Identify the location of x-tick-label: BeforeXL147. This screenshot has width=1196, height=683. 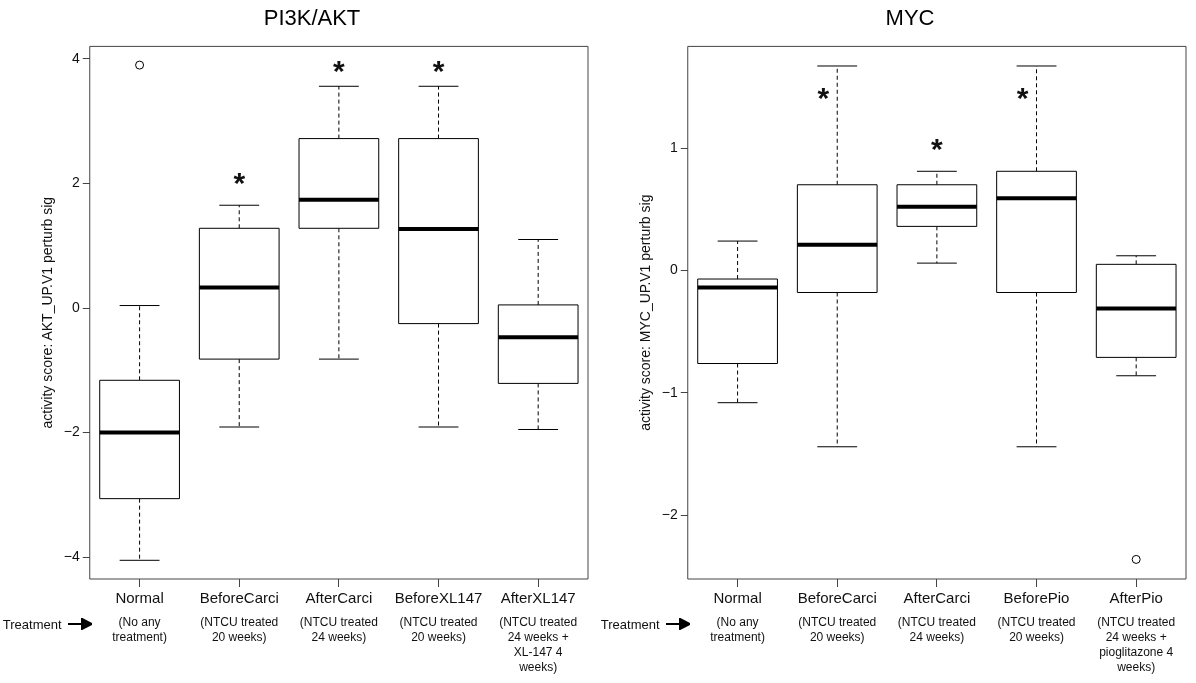
(438, 598).